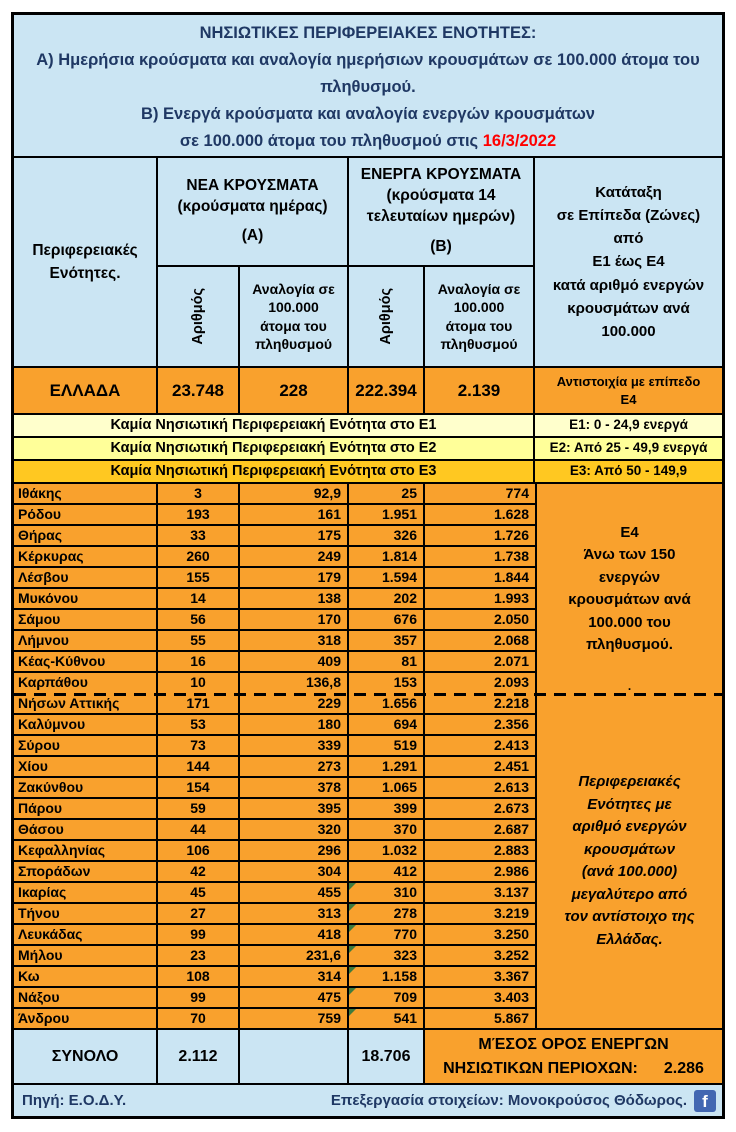  Describe the element at coordinates (405, 829) in the screenshot. I see `active-cases-value: 370` at that location.